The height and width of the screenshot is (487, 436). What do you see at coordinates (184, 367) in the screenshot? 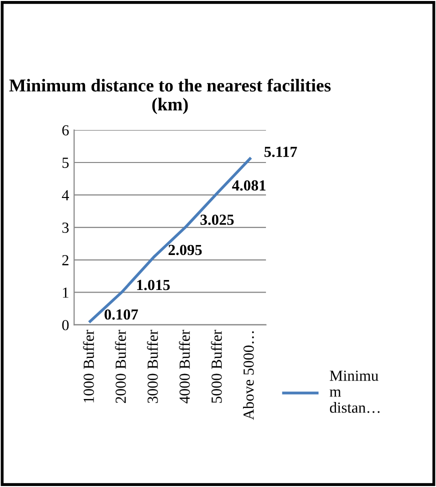
I see `x-tick-label: 4000 Buffer` at bounding box center [184, 367].